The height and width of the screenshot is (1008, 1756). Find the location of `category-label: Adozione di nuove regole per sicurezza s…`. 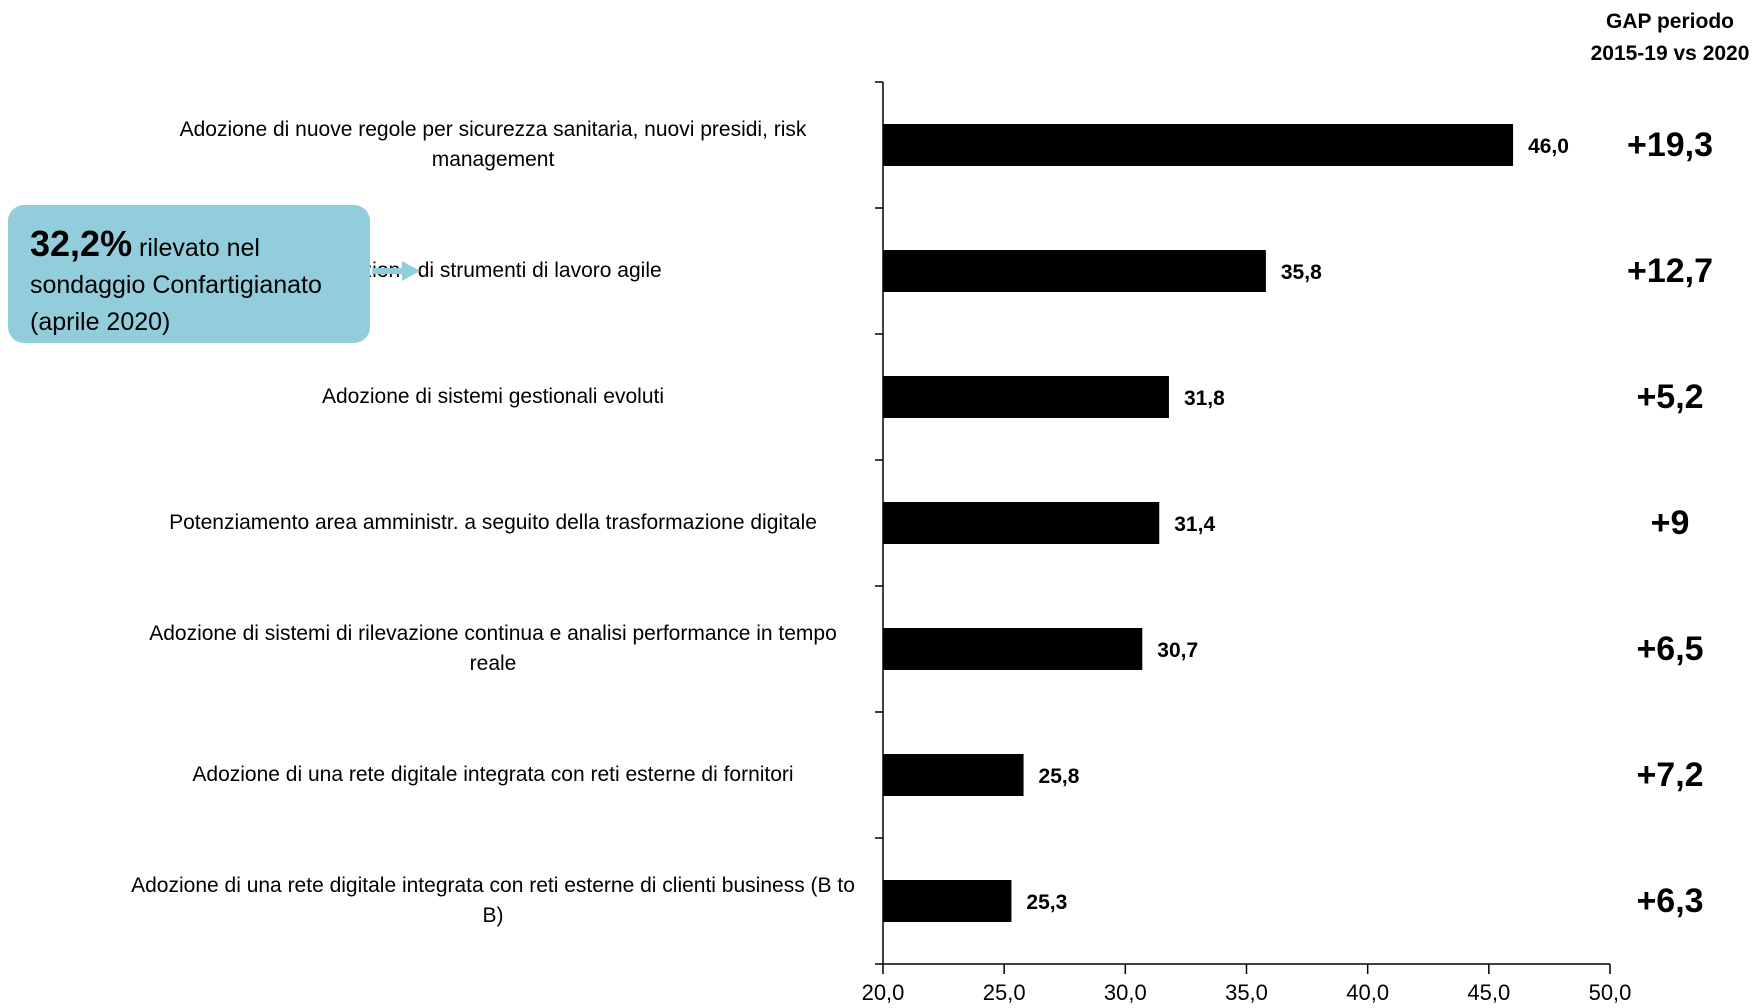

category-label: Adozione di nuove regole per sicurezza s… is located at coordinates (493, 144).